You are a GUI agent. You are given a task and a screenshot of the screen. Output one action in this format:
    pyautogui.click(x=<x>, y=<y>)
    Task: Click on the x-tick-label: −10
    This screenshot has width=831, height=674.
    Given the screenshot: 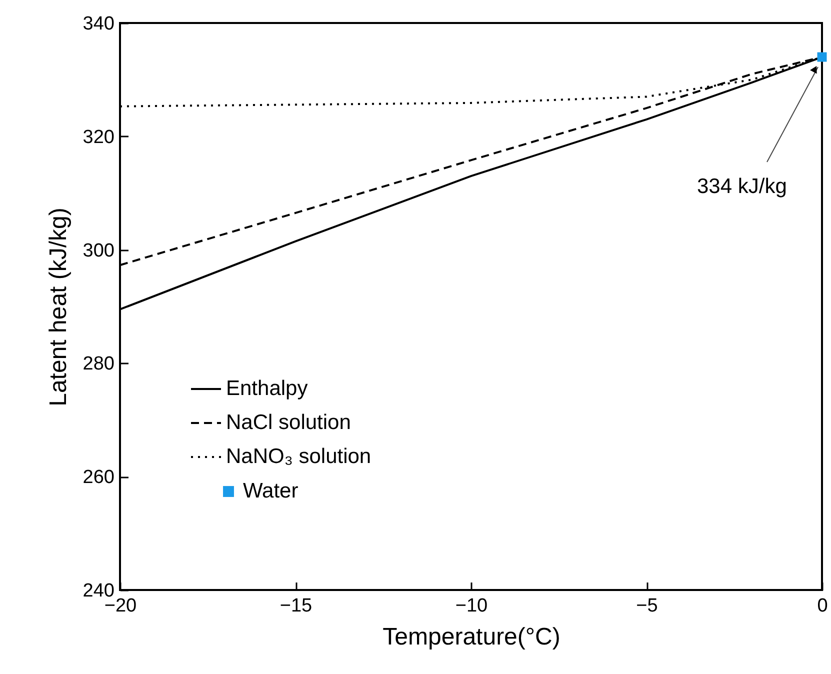 What is the action you would take?
    pyautogui.click(x=471, y=606)
    